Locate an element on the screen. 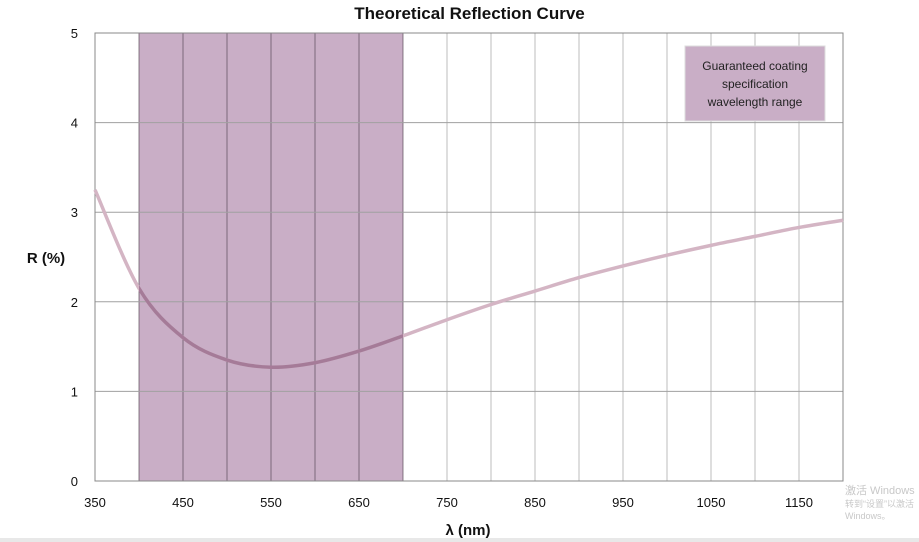 This screenshot has width=919, height=542. y-tick-label: 2 is located at coordinates (74, 302).